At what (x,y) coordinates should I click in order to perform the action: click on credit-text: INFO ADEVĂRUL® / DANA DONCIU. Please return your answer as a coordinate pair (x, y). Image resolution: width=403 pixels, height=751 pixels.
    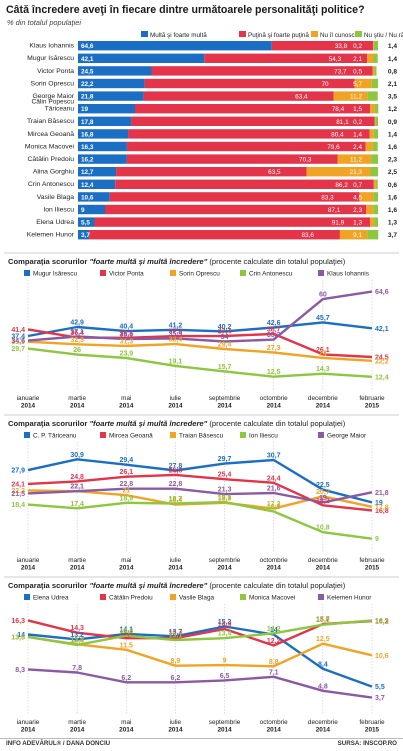
    Looking at the image, I should click on (58, 743).